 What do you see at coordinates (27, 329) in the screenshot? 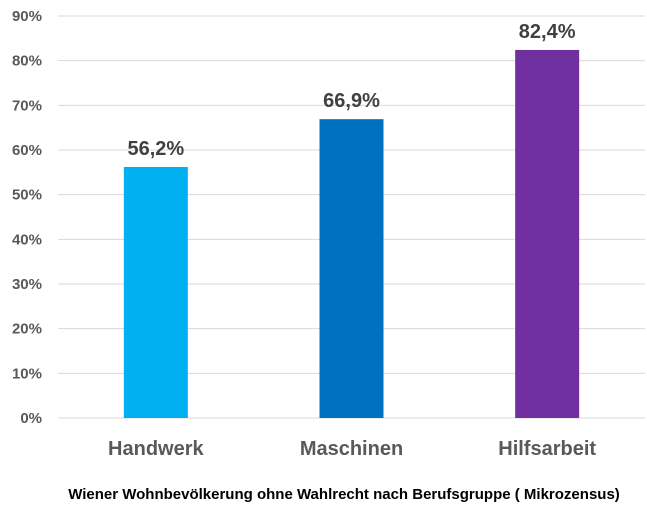
I see `y-tick-label: 20%` at bounding box center [27, 329].